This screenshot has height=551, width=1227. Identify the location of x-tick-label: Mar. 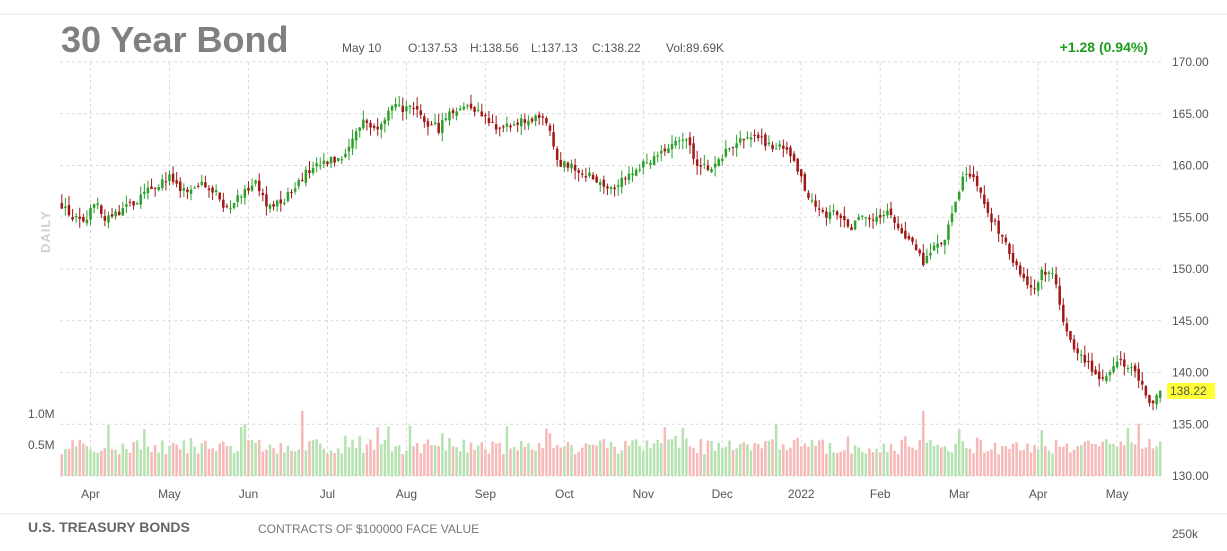
(959, 494).